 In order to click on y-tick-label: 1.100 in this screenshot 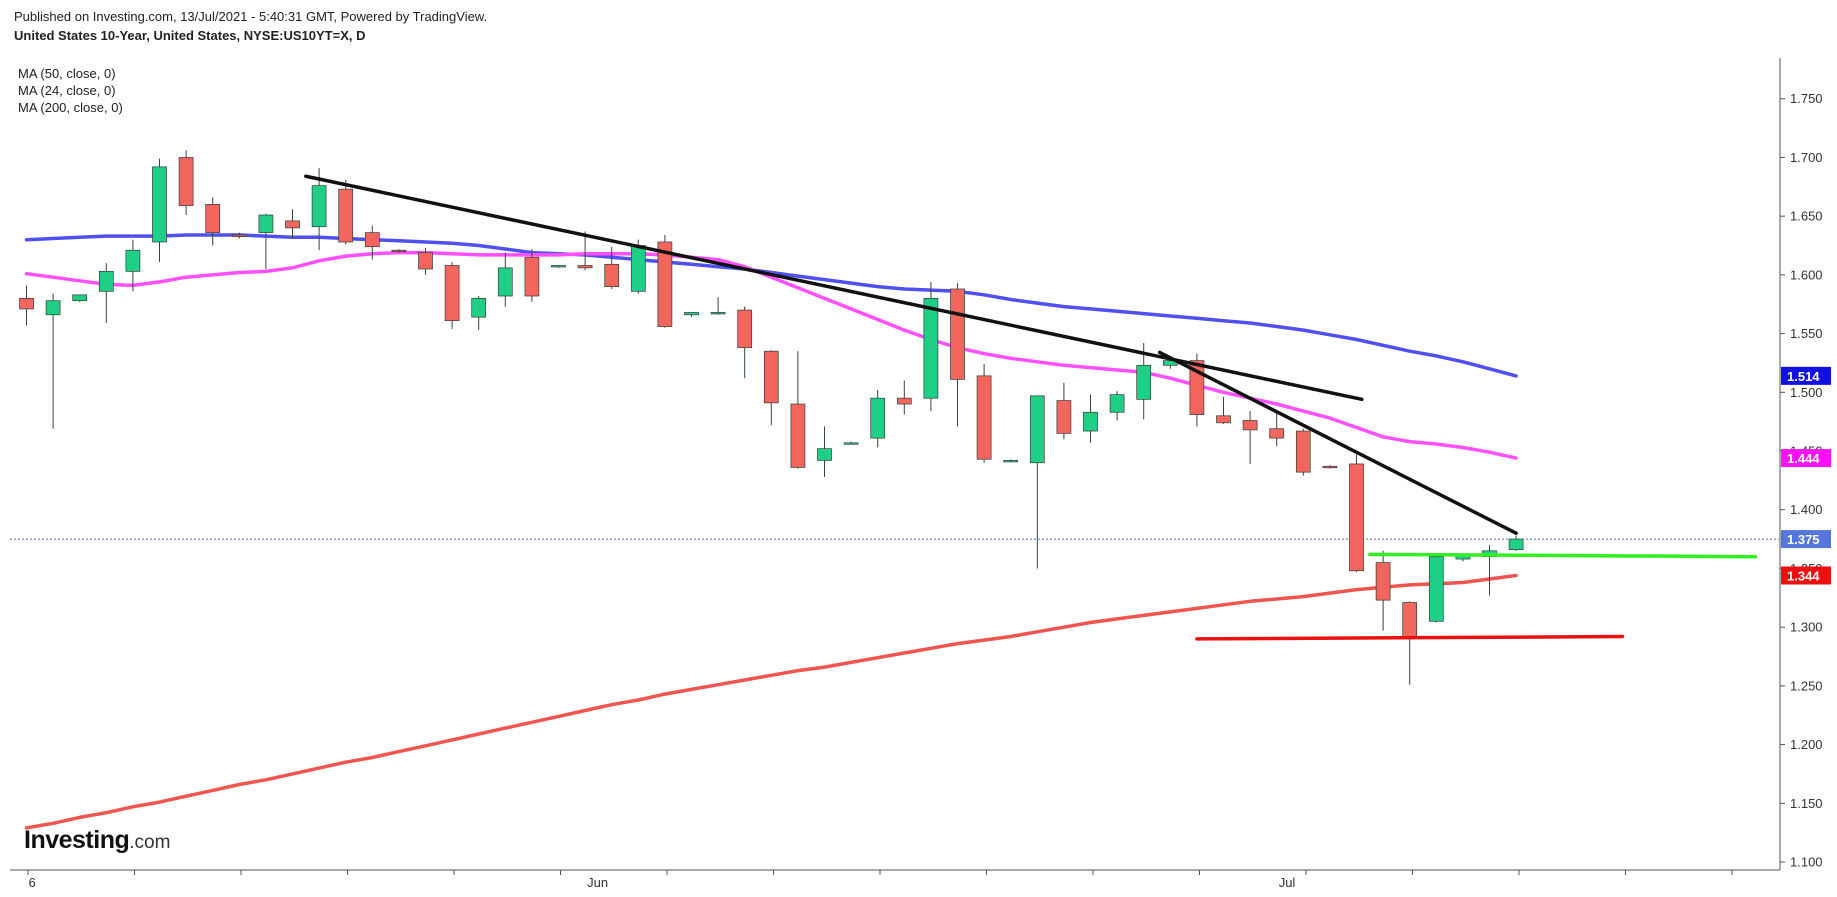, I will do `click(1806, 862)`.